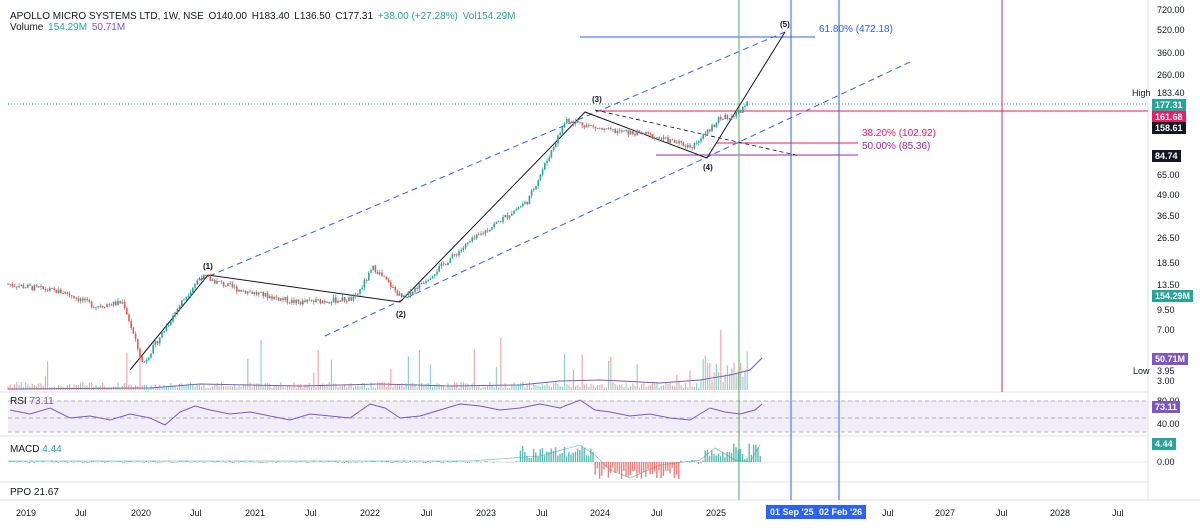 Image resolution: width=1200 pixels, height=528 pixels. I want to click on rsi-band, so click(578, 416).